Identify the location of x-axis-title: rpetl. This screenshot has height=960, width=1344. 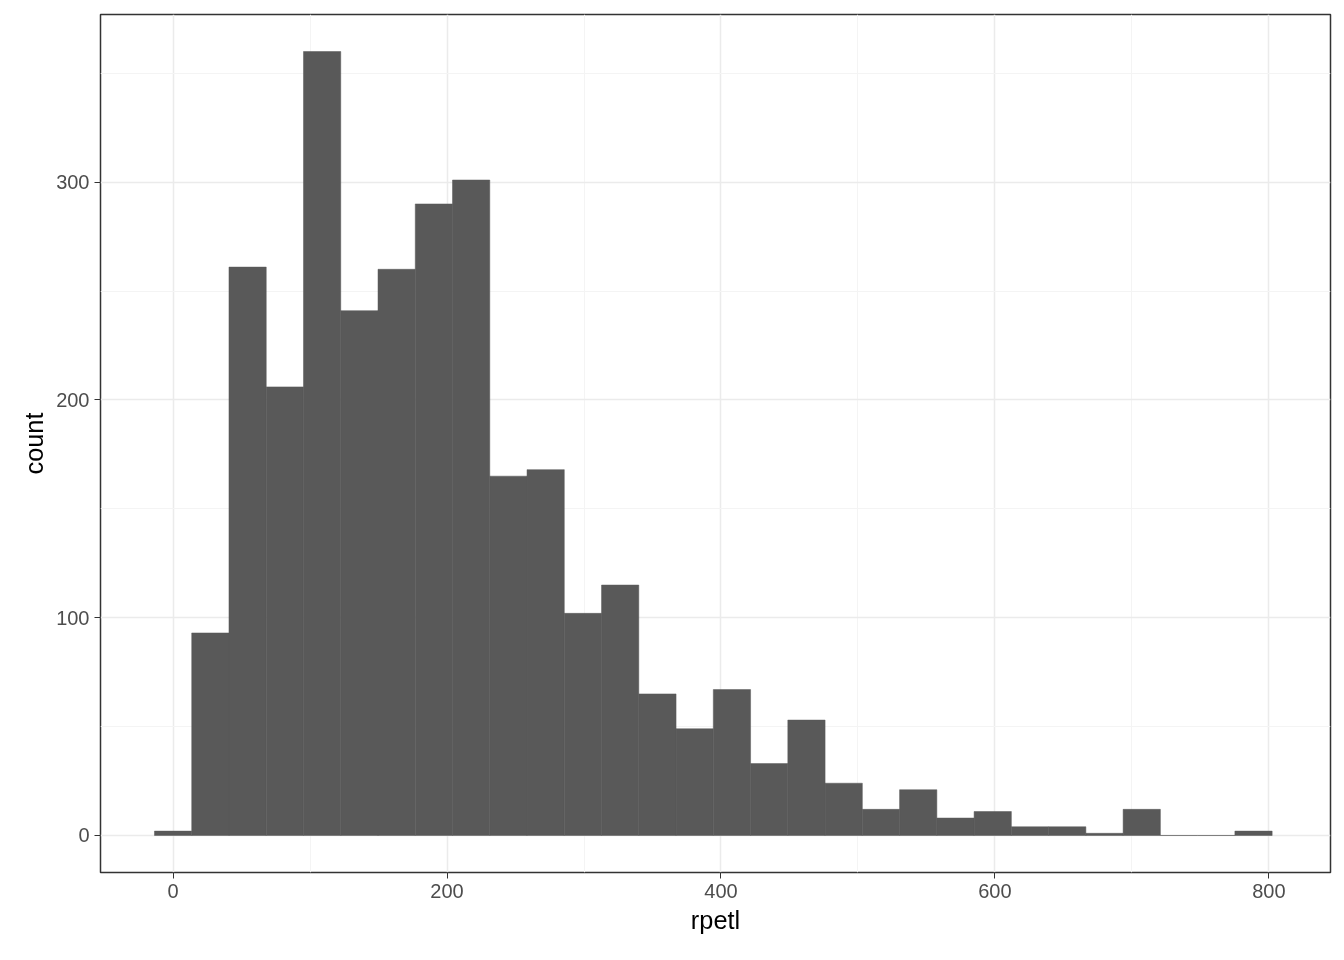
(715, 919).